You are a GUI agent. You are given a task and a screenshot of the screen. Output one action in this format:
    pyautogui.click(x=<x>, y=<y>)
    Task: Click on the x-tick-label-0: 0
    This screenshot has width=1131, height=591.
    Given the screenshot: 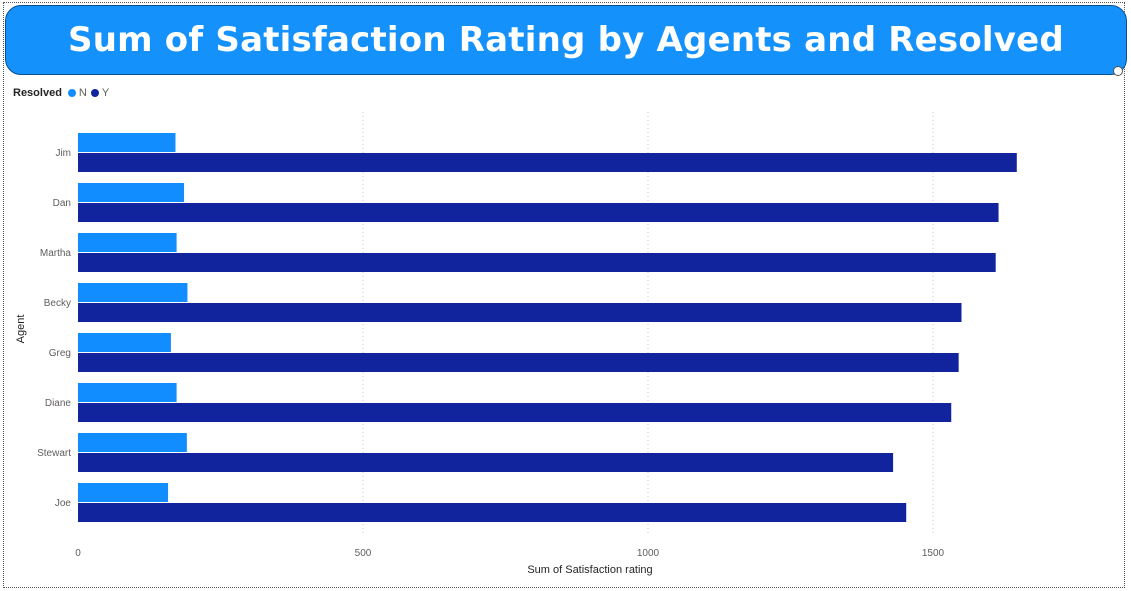 What is the action you would take?
    pyautogui.click(x=78, y=553)
    